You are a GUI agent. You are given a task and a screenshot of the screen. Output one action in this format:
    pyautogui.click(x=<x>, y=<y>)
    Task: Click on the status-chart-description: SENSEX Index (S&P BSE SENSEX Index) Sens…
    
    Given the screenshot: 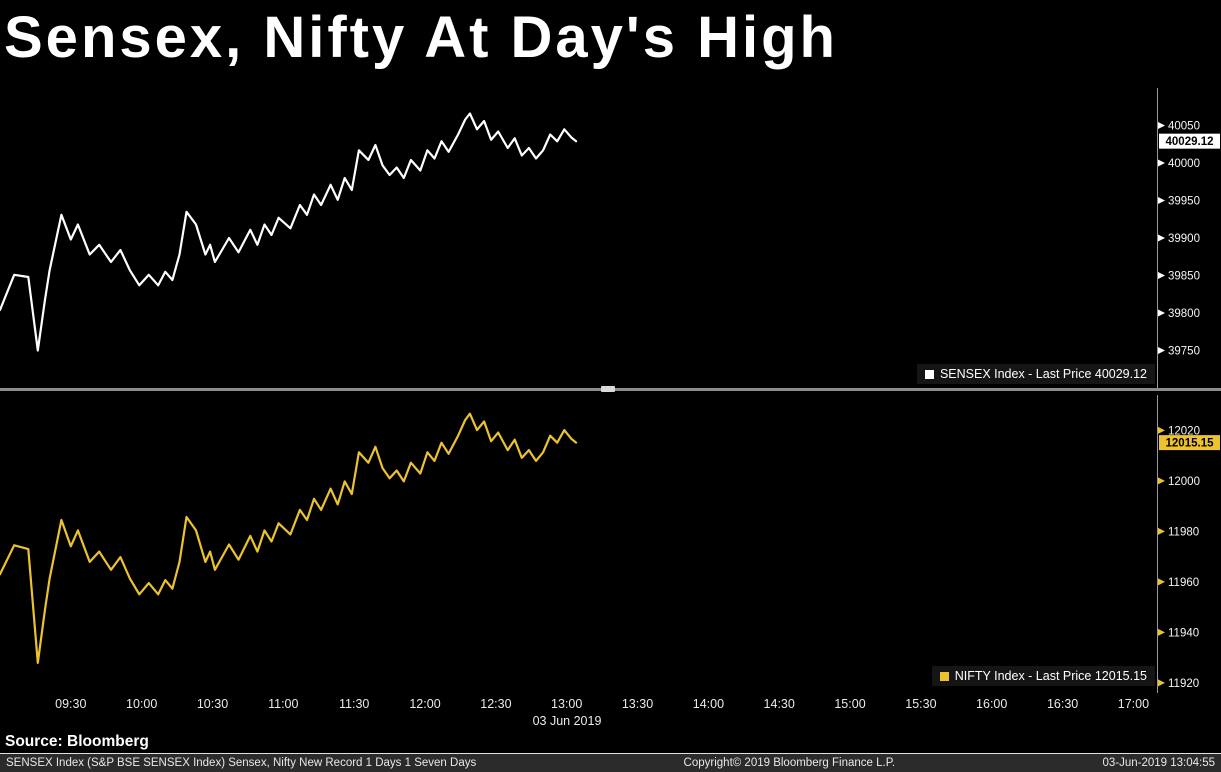 What is the action you would take?
    pyautogui.click(x=241, y=763)
    